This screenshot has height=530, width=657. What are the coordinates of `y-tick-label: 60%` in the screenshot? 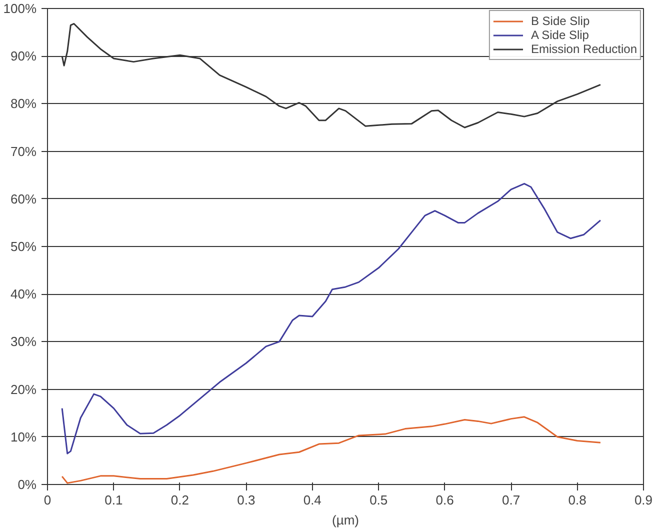 It's located at (23, 198).